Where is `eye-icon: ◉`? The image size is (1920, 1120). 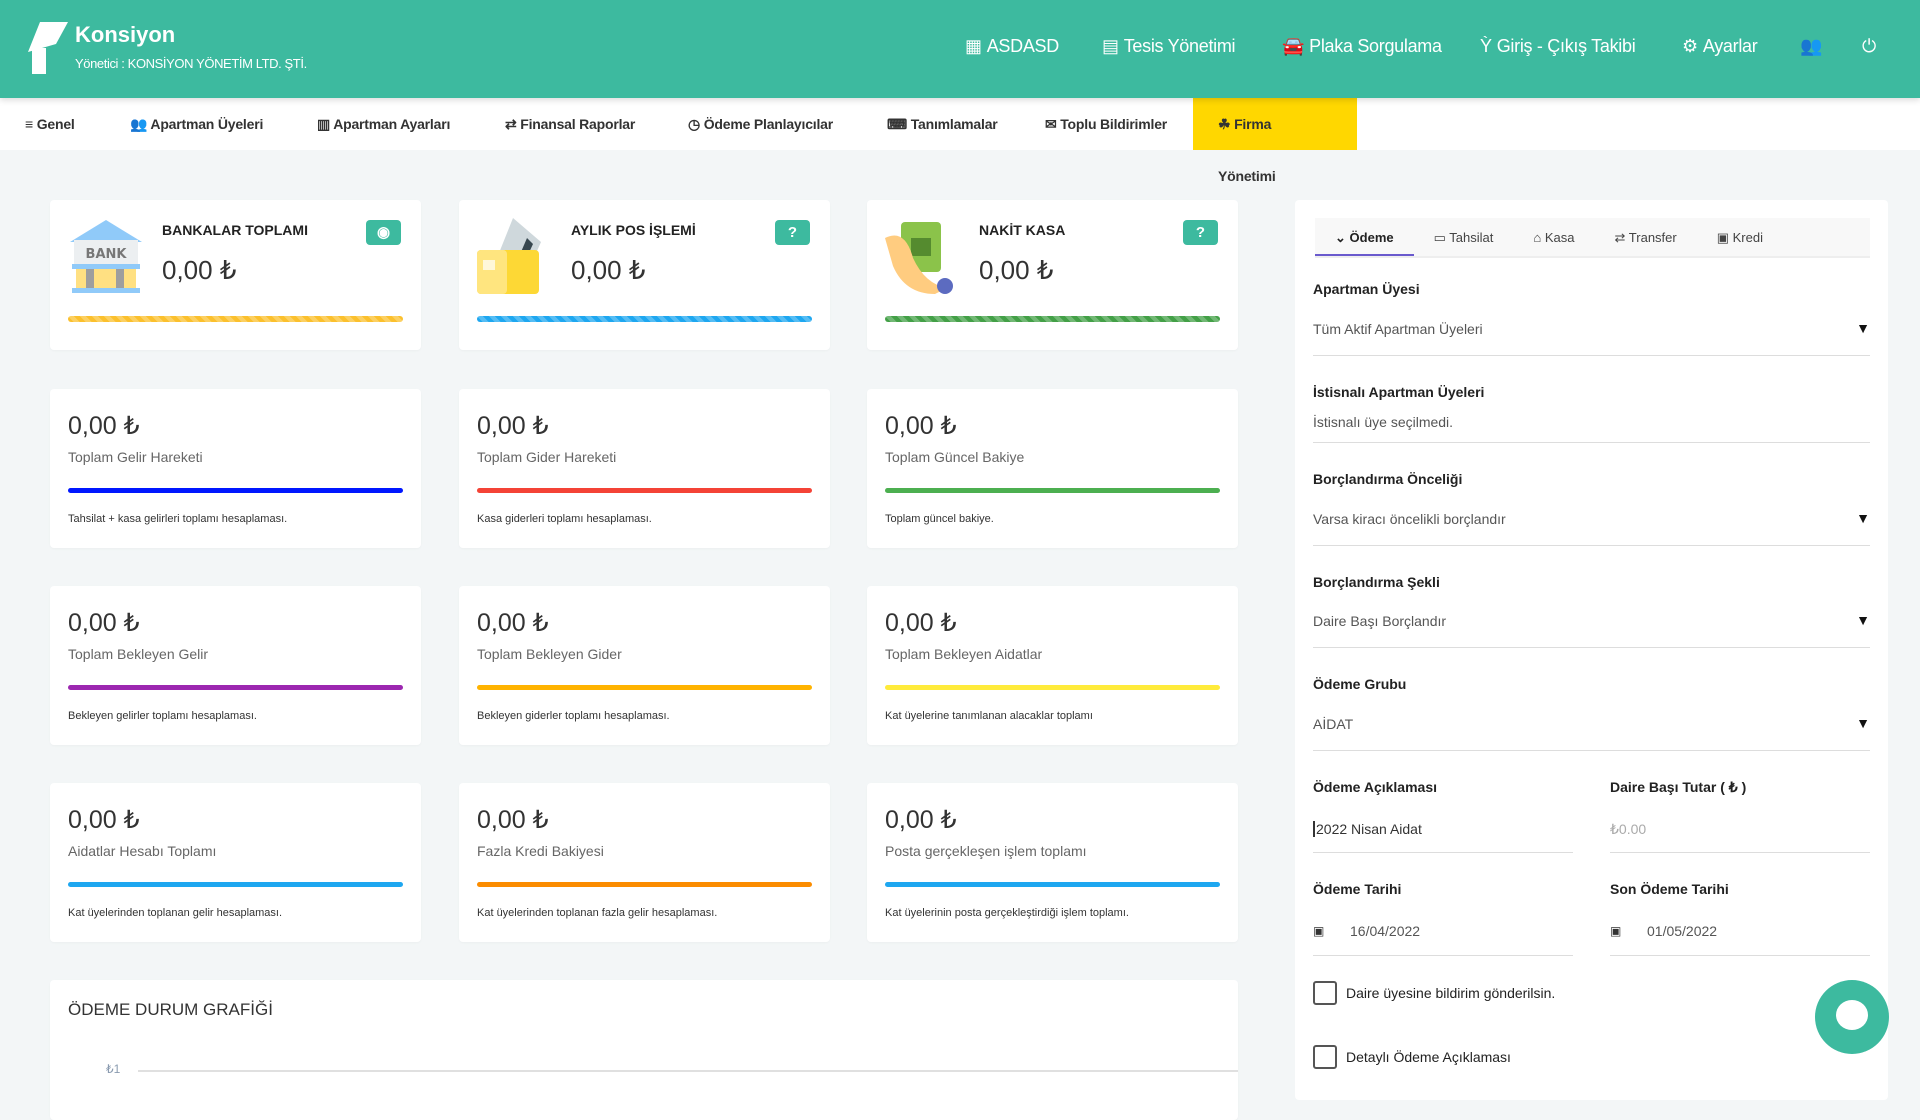 eye-icon: ◉ is located at coordinates (383, 232).